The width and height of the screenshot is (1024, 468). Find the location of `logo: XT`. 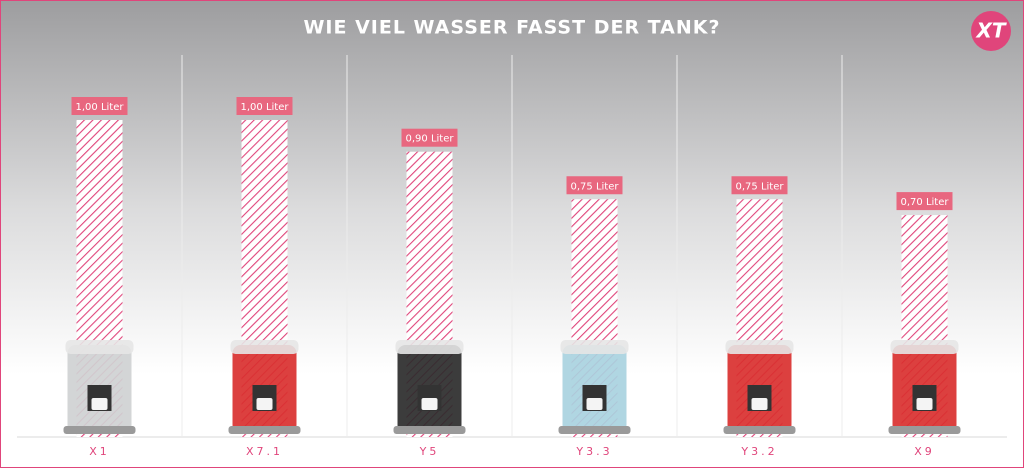

logo: XT is located at coordinates (990, 31).